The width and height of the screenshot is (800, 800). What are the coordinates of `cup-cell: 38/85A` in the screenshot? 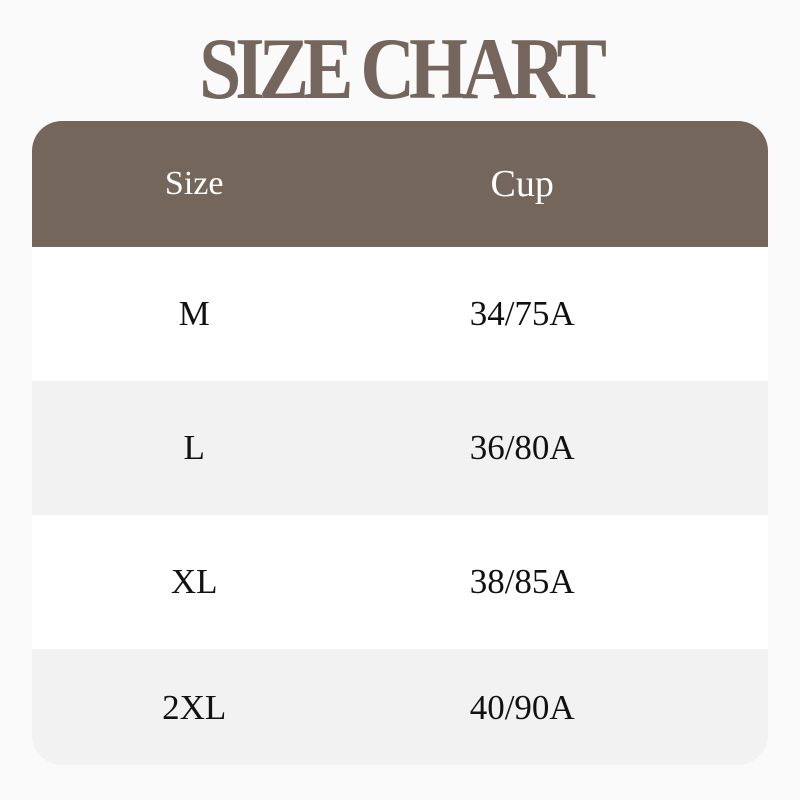 It's located at (522, 581).